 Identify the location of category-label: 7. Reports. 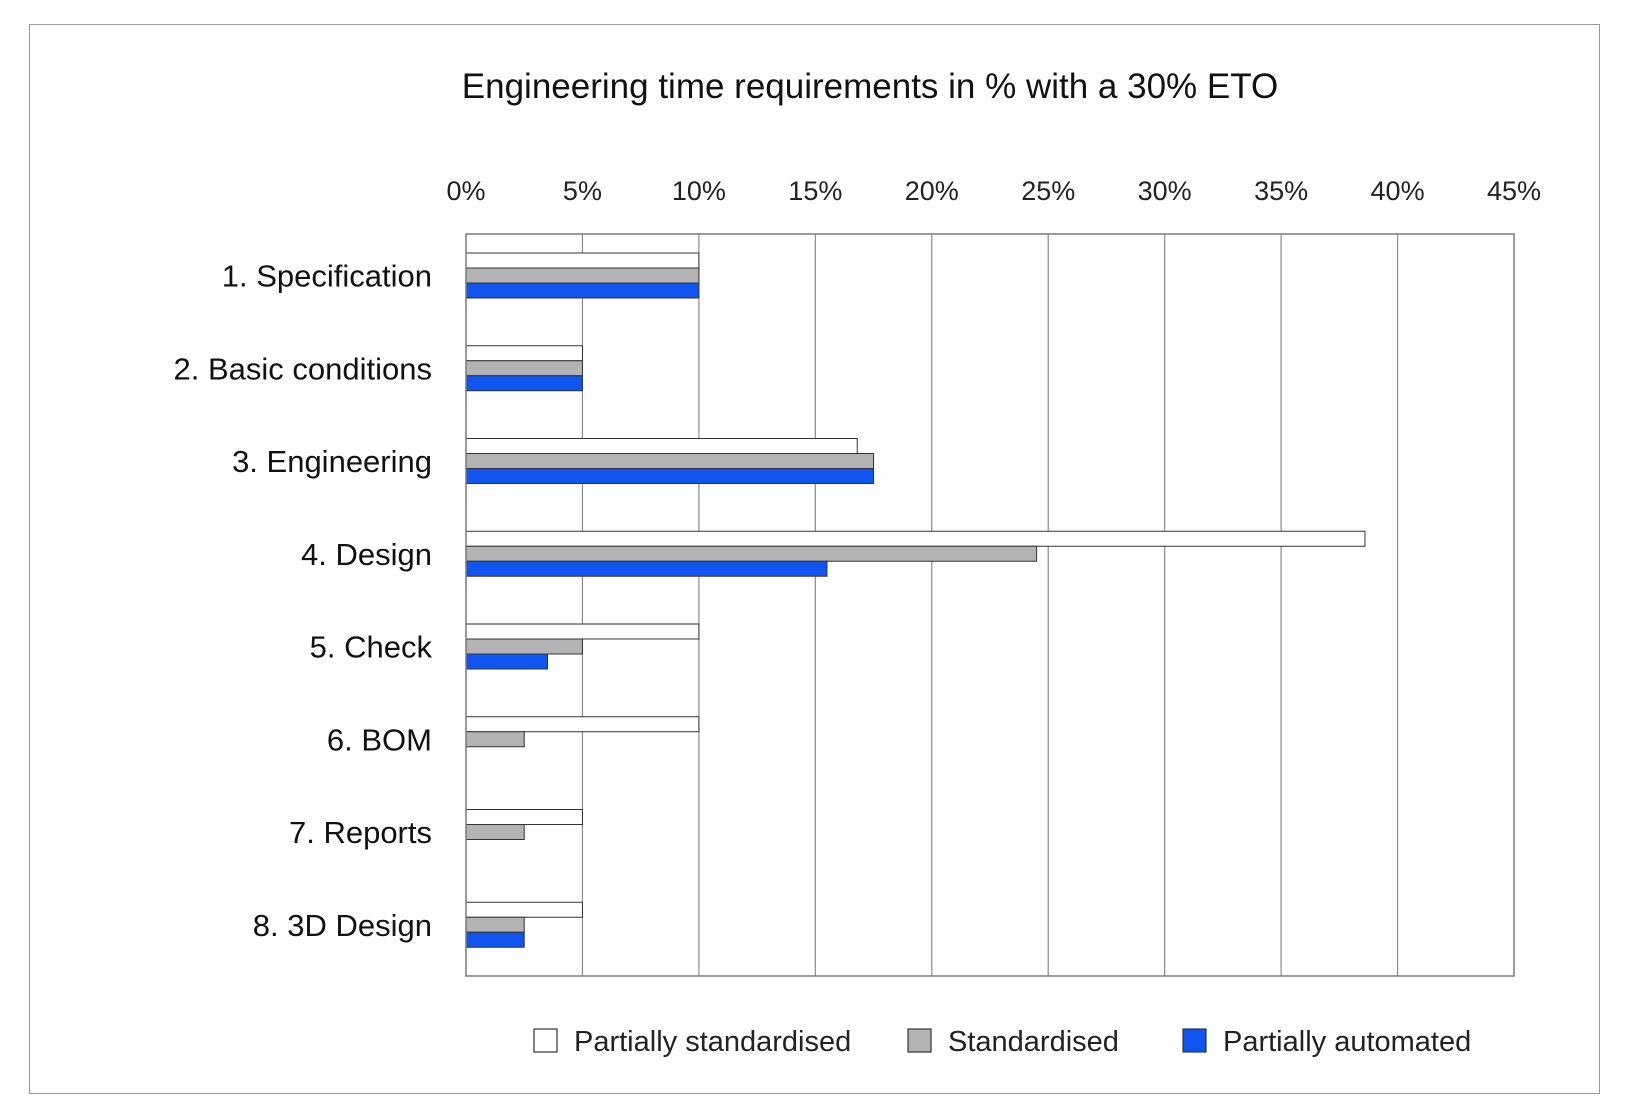
(360, 832).